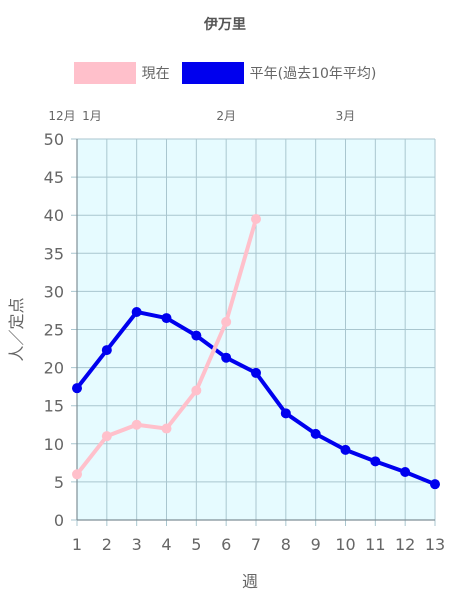  I want to click on month-label: 1月, so click(92, 116).